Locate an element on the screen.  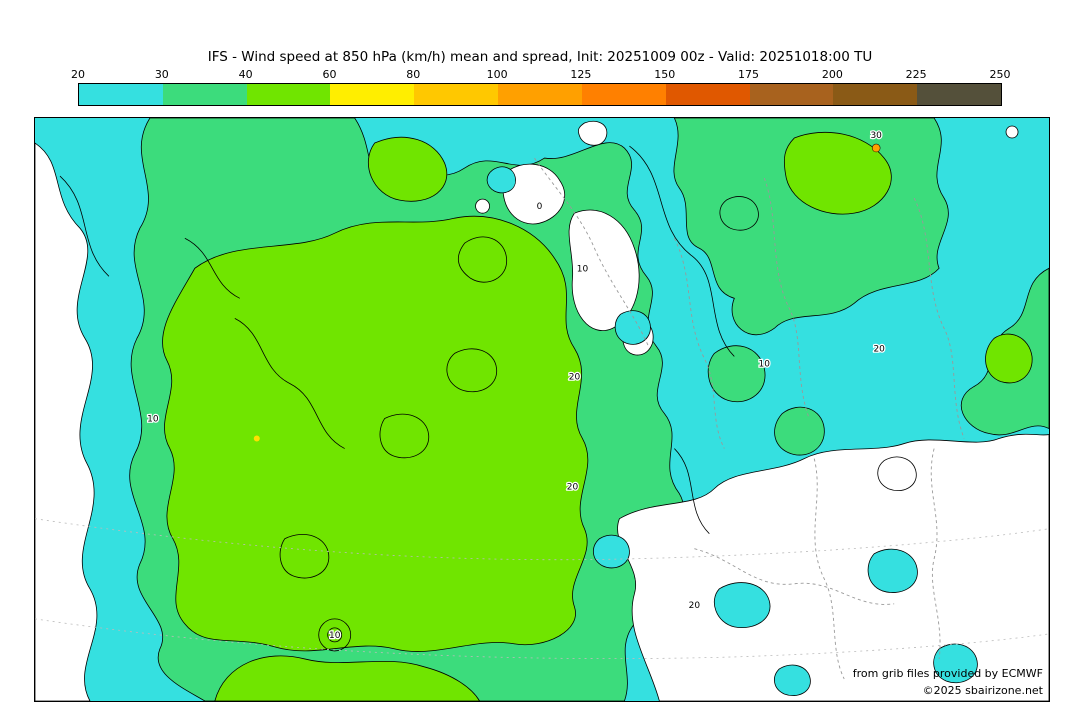
calm-patch-northeast-corner is located at coordinates (1012, 132).